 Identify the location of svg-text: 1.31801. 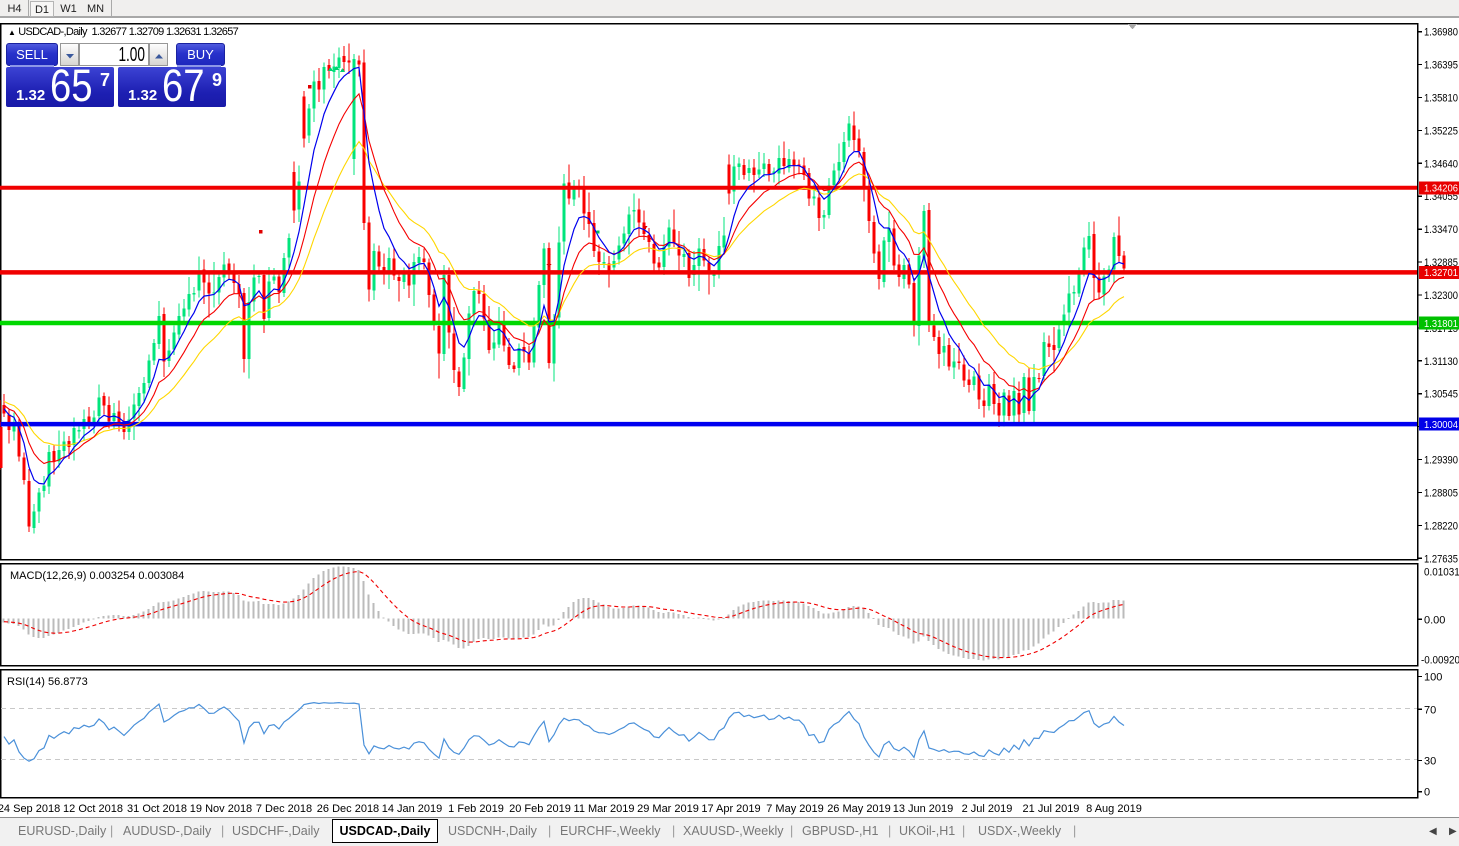
(1441, 324).